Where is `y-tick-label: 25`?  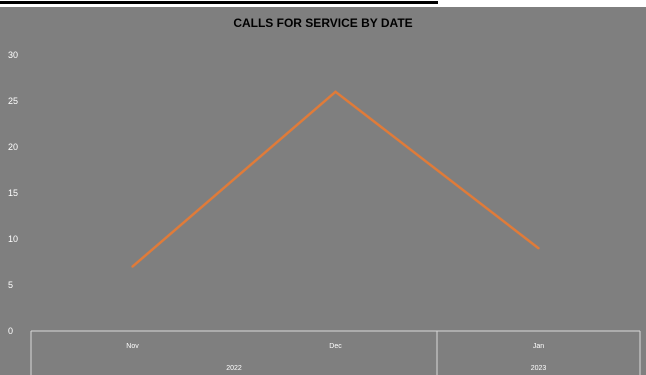
y-tick-label: 25 is located at coordinates (13, 101).